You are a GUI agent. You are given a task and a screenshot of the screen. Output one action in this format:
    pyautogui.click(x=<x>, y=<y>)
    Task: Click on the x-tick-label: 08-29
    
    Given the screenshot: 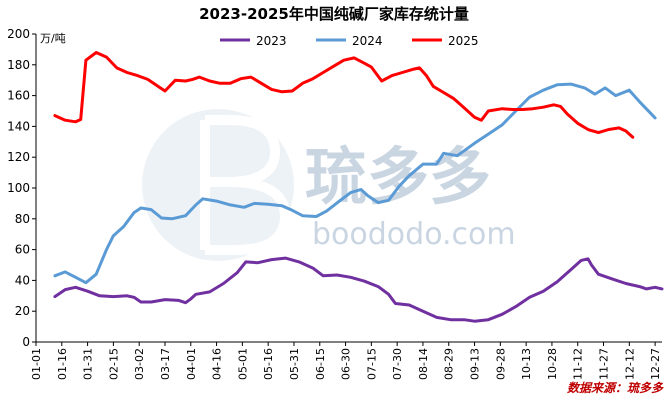 What is the action you would take?
    pyautogui.click(x=449, y=364)
    